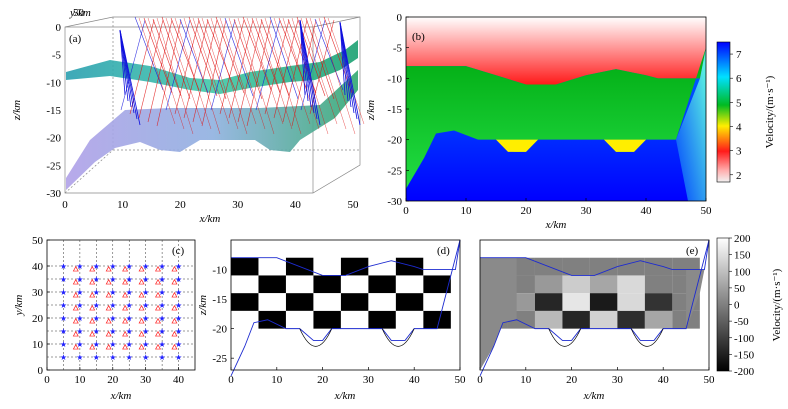 Image resolution: width=788 pixels, height=409 pixels. Describe the element at coordinates (740, 289) in the screenshot. I see `panel-e-colorbar-tick-label: 50` at that location.